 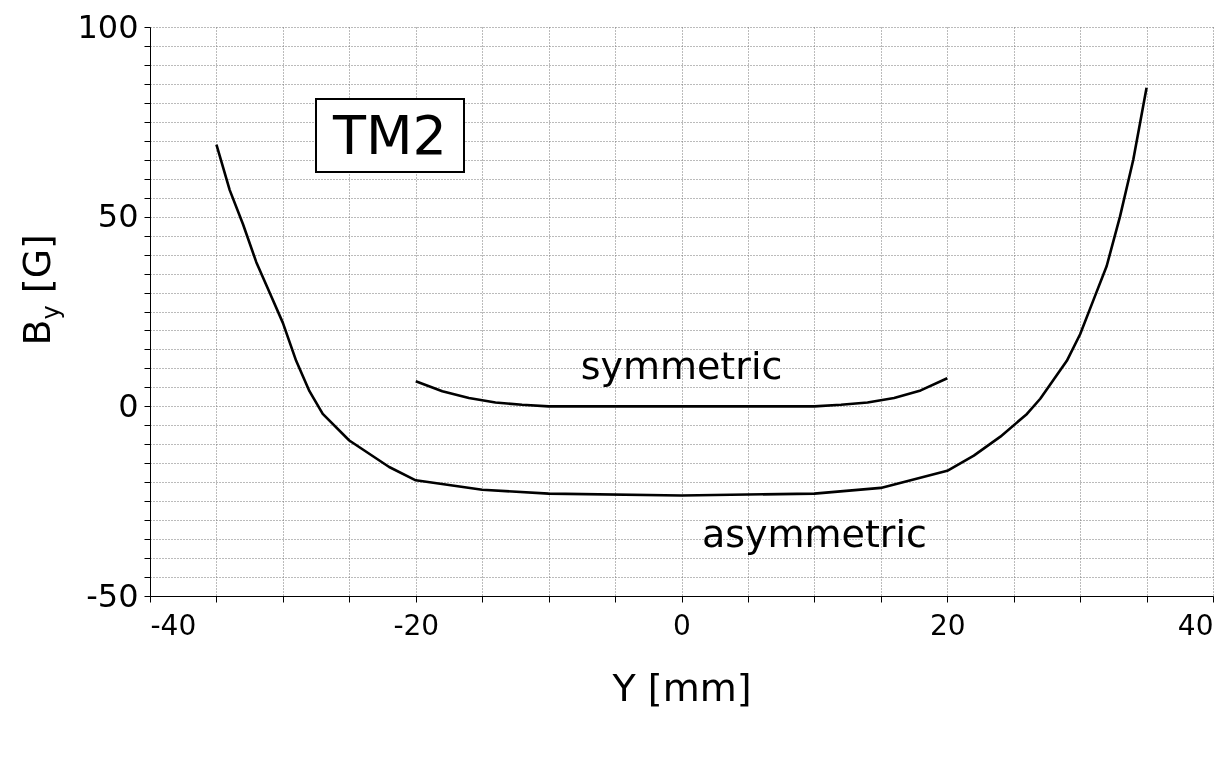 What do you see at coordinates (173, 625) in the screenshot?
I see `x-tick-label: -40` at bounding box center [173, 625].